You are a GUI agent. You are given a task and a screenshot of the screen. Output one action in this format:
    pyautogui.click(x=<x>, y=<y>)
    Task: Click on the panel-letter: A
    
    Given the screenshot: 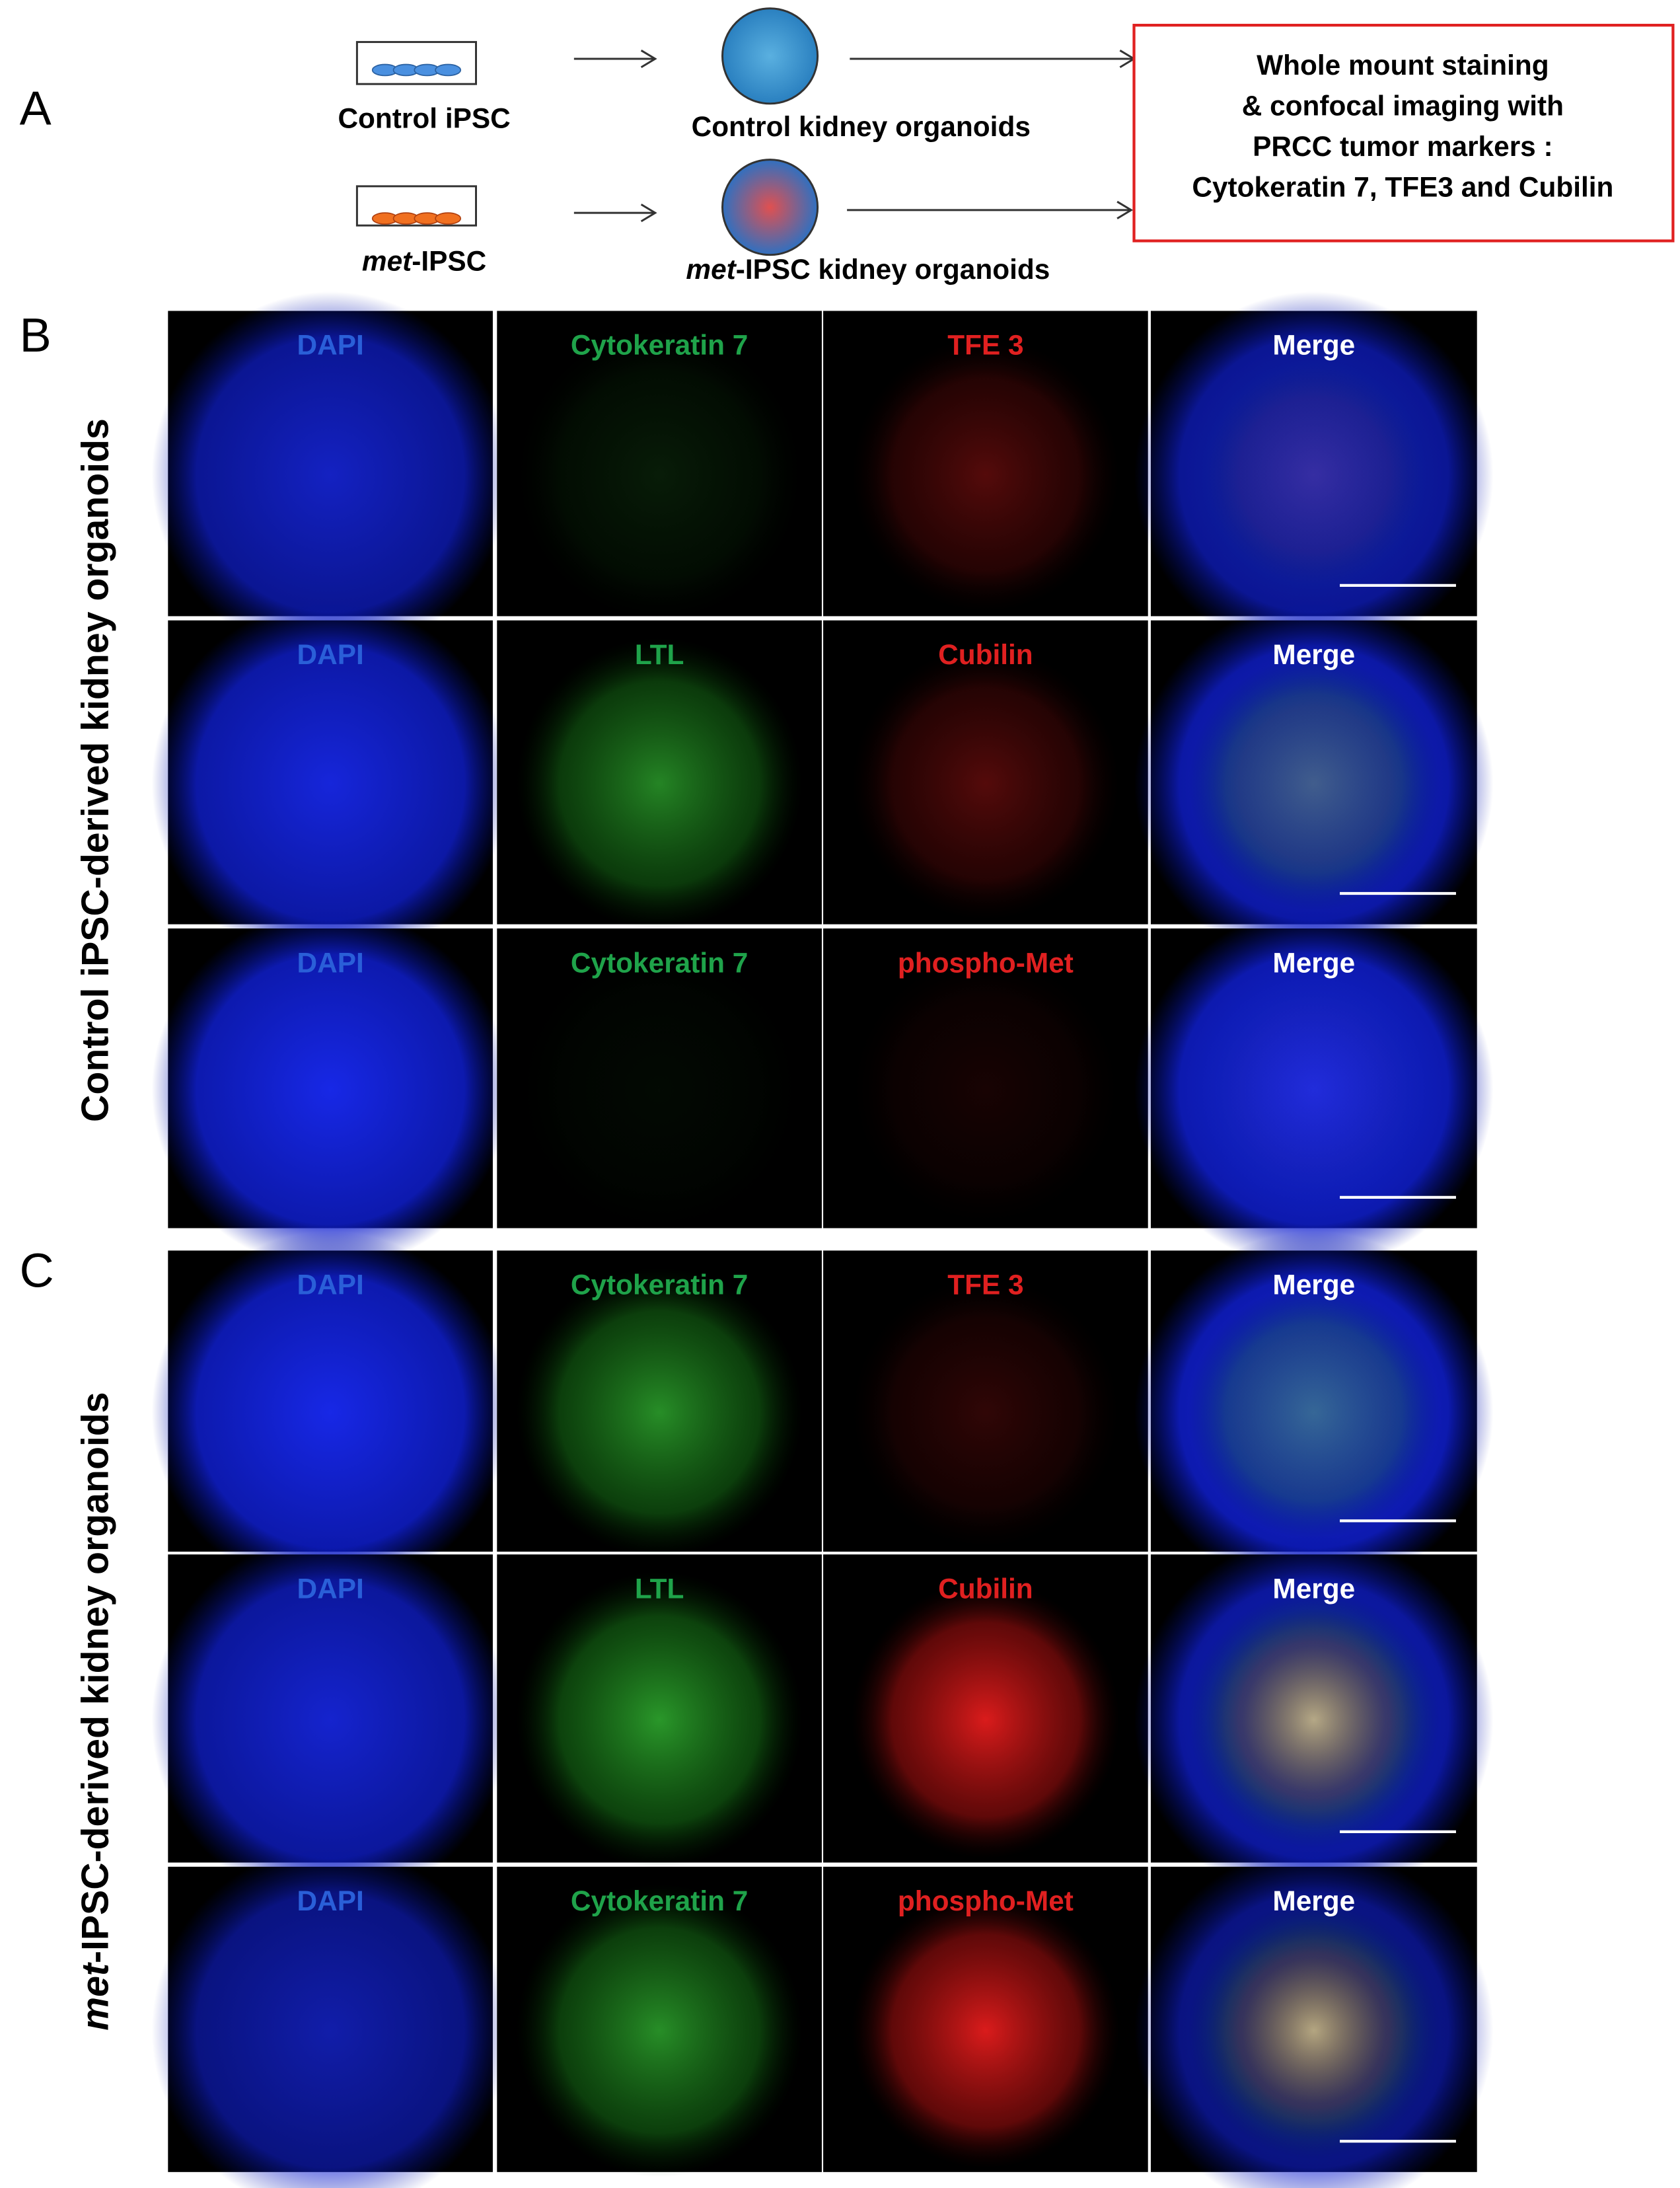 What is the action you would take?
    pyautogui.click(x=36, y=109)
    